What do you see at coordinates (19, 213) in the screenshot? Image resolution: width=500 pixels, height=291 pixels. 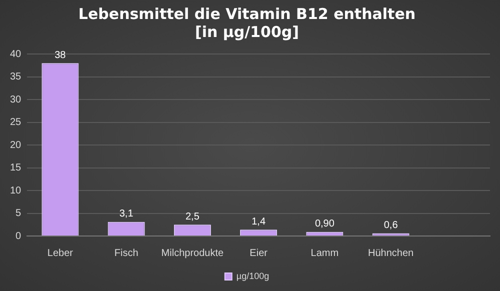 I see `y-tick-label: 5` at bounding box center [19, 213].